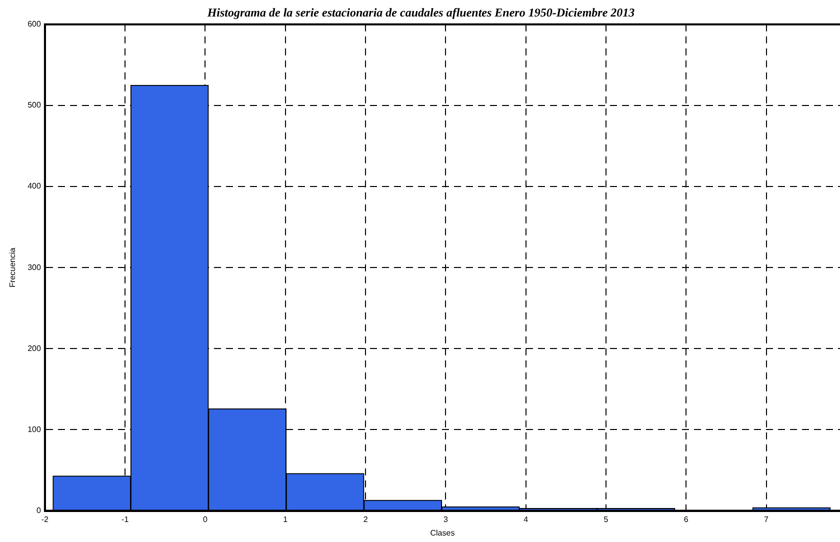  Describe the element at coordinates (126, 519) in the screenshot. I see `x-tick-label: -1` at that location.